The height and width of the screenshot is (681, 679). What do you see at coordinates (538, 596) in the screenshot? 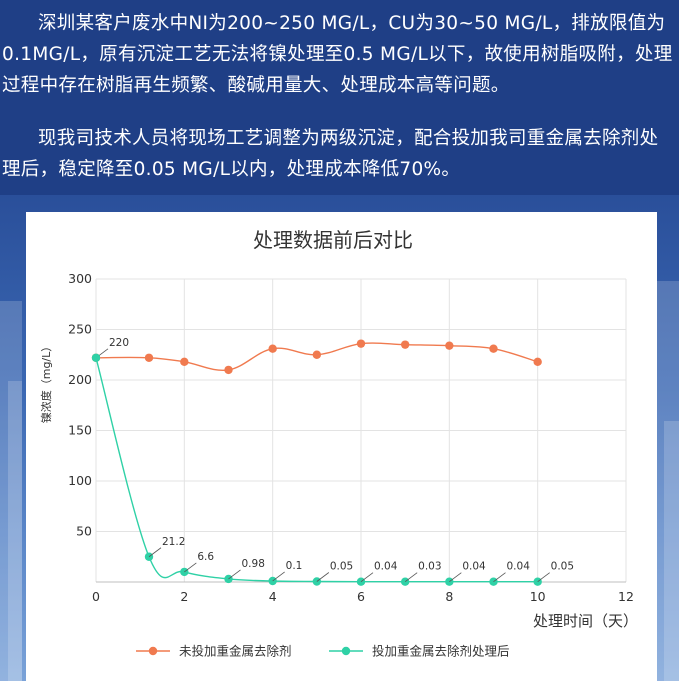
I see `x-tick-label: 10` at bounding box center [538, 596].